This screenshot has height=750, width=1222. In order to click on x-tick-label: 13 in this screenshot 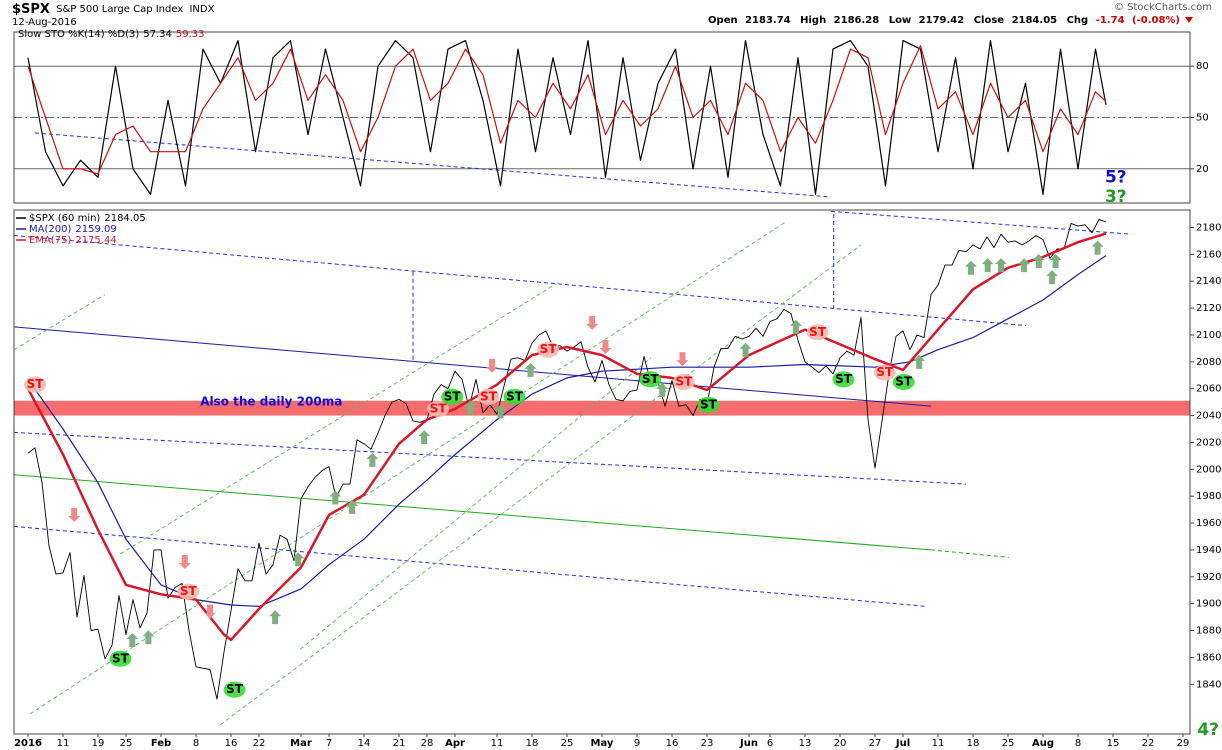, I will do `click(805, 743)`.